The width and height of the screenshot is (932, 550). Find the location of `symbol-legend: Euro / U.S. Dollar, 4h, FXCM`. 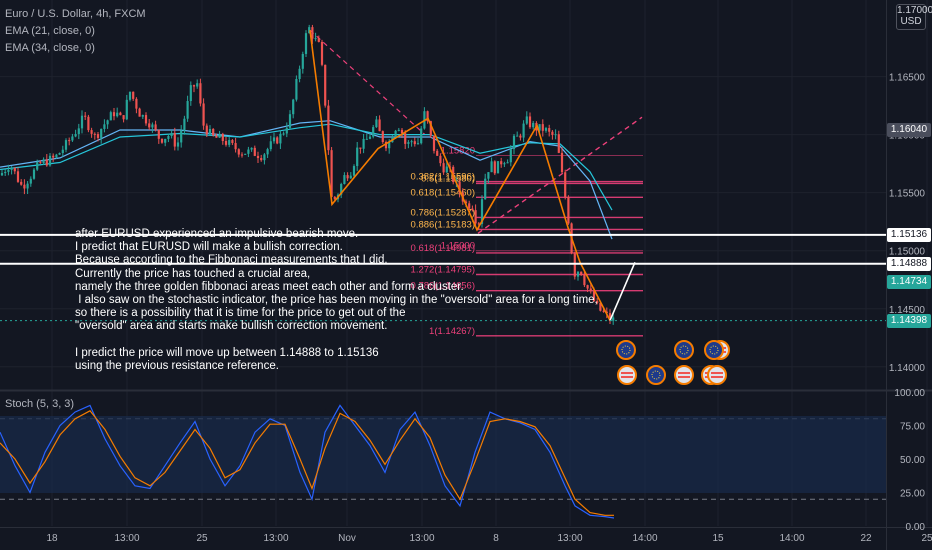

symbol-legend: Euro / U.S. Dollar, 4h, FXCM is located at coordinates (75, 14).